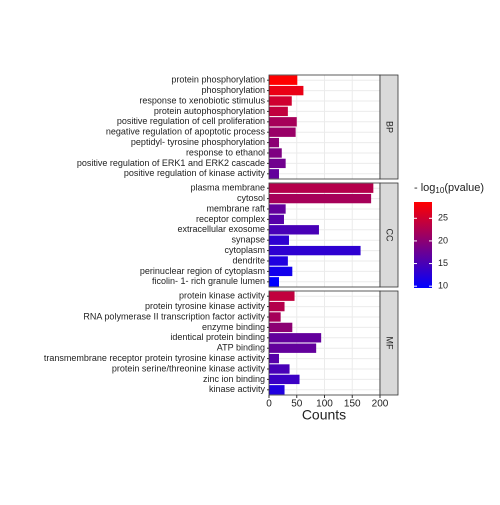  What do you see at coordinates (205, 306) in the screenshot?
I see `y-tick-label: protein tyrosine kinase activity` at bounding box center [205, 306].